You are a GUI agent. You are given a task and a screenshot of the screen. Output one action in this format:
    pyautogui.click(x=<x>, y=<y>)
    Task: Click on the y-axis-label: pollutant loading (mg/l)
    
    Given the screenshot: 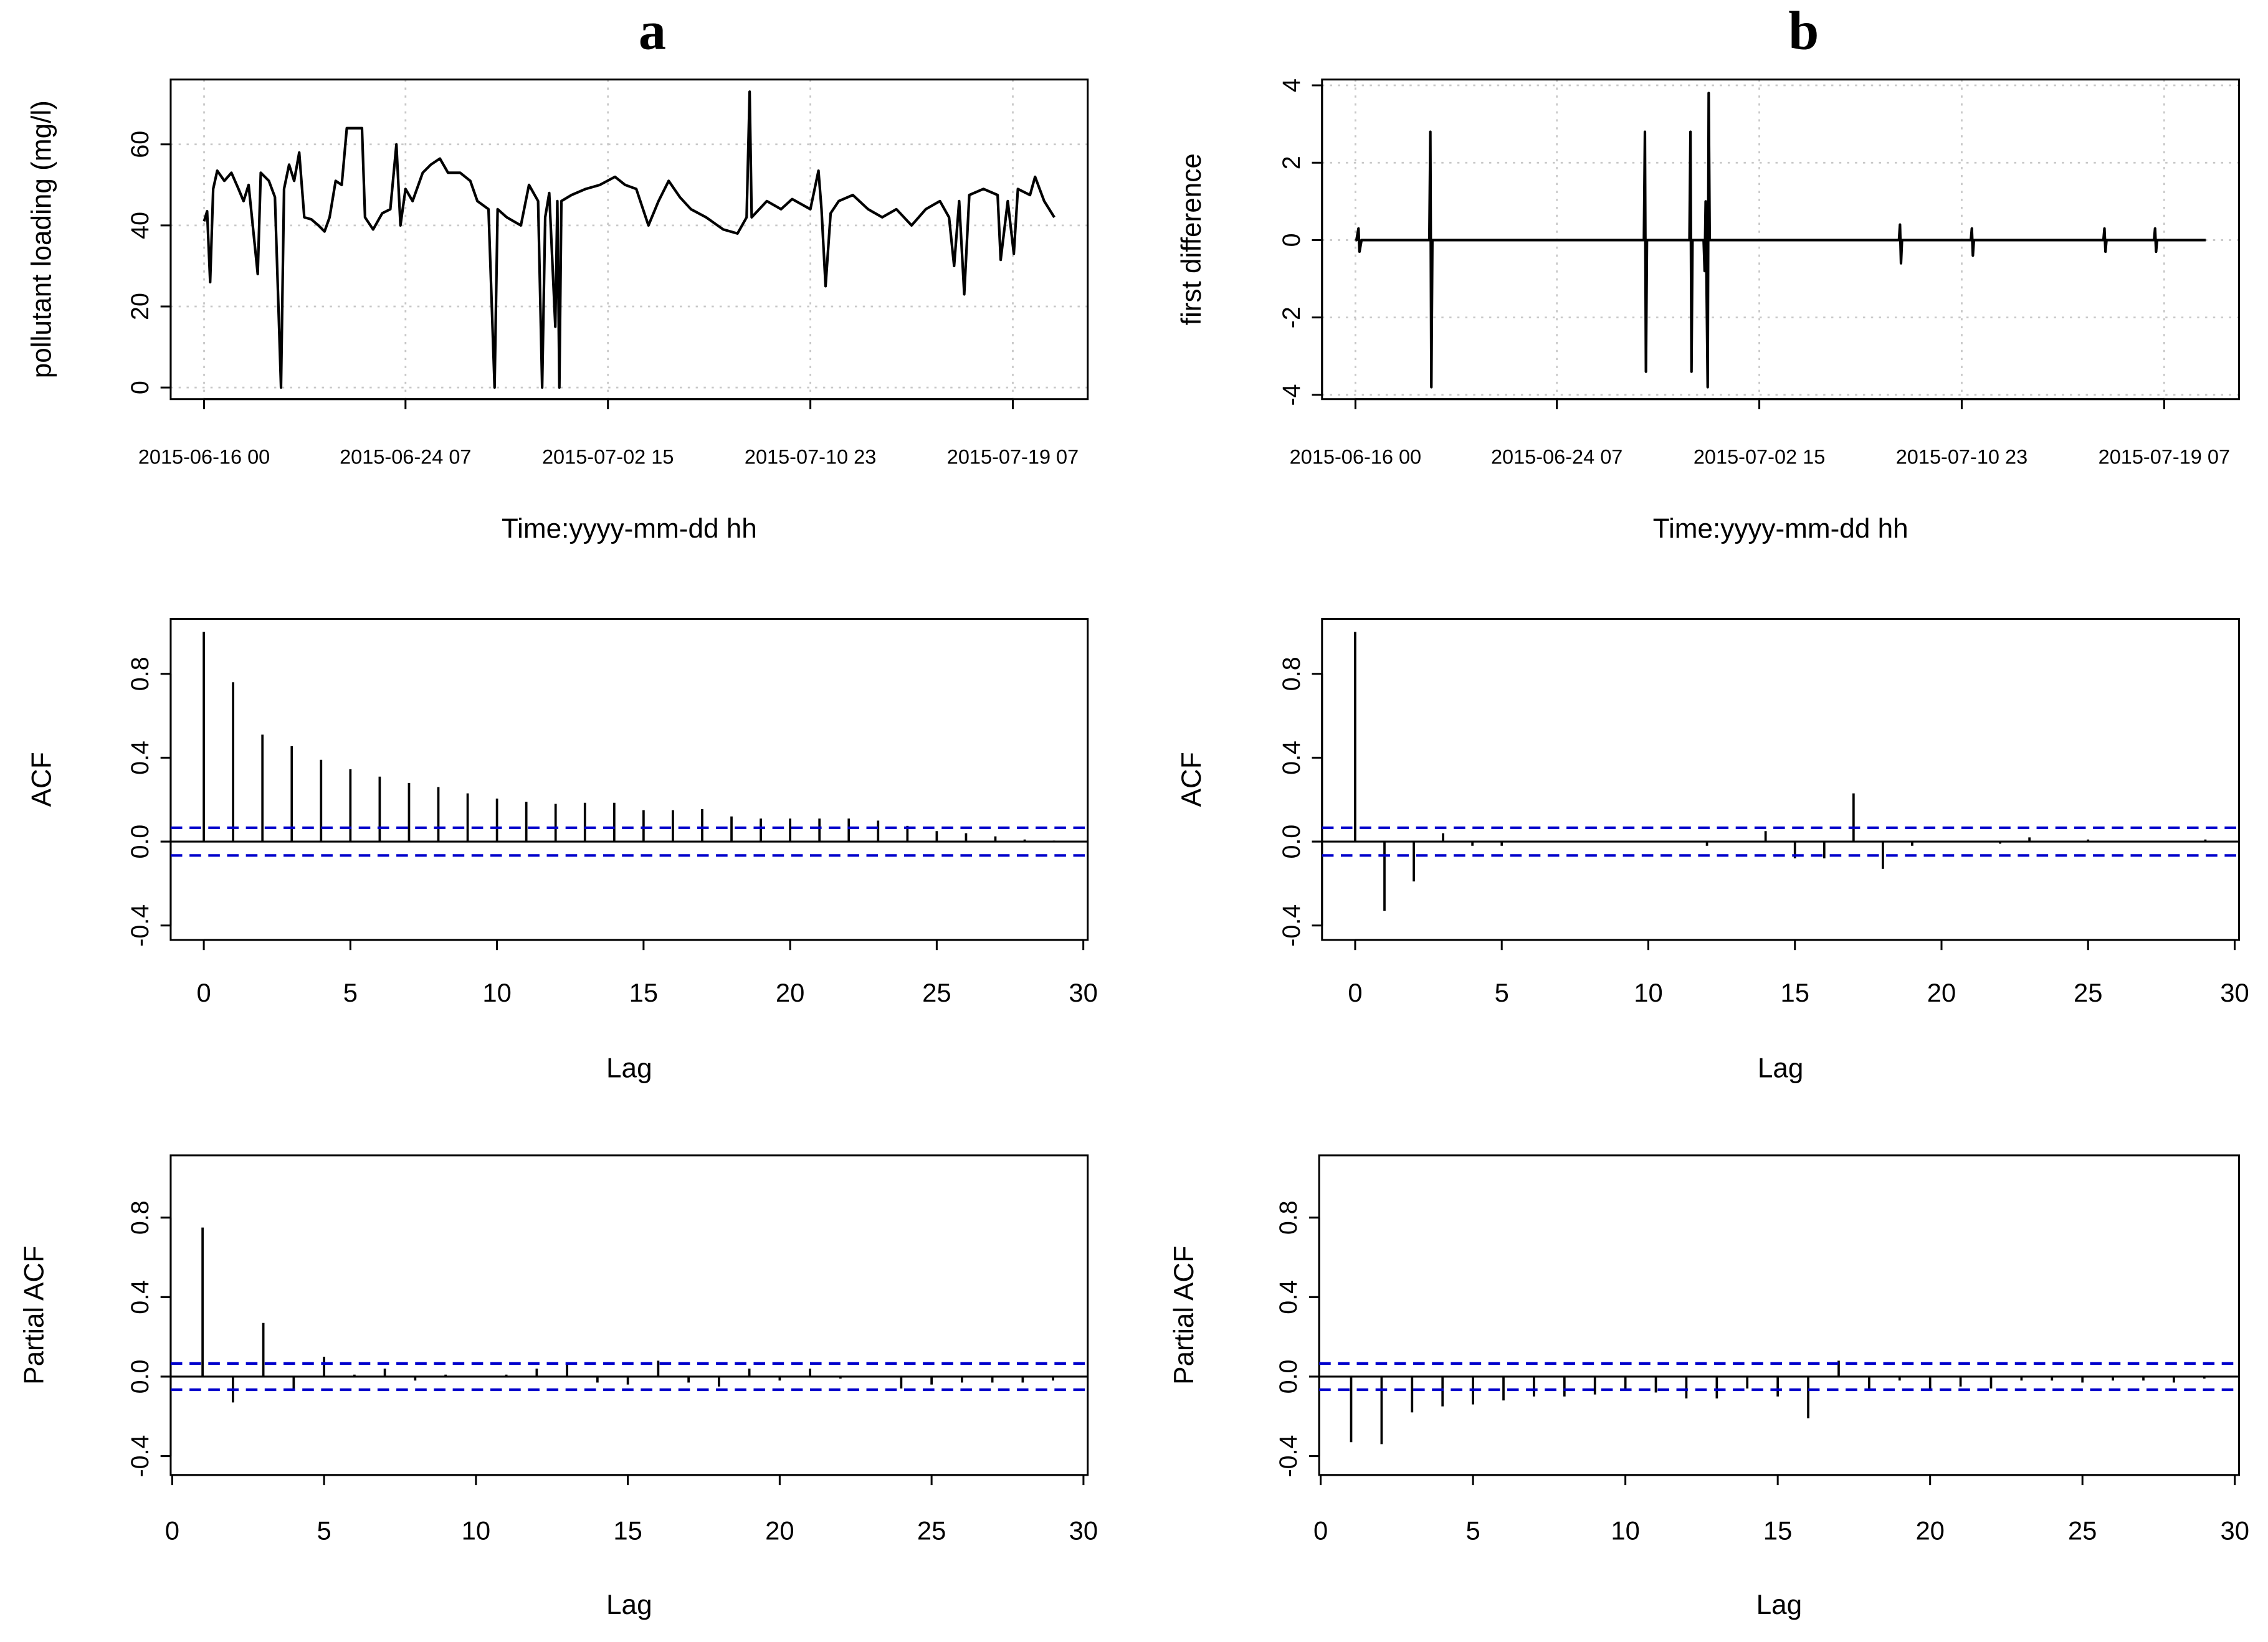 What is the action you would take?
    pyautogui.click(x=41, y=239)
    